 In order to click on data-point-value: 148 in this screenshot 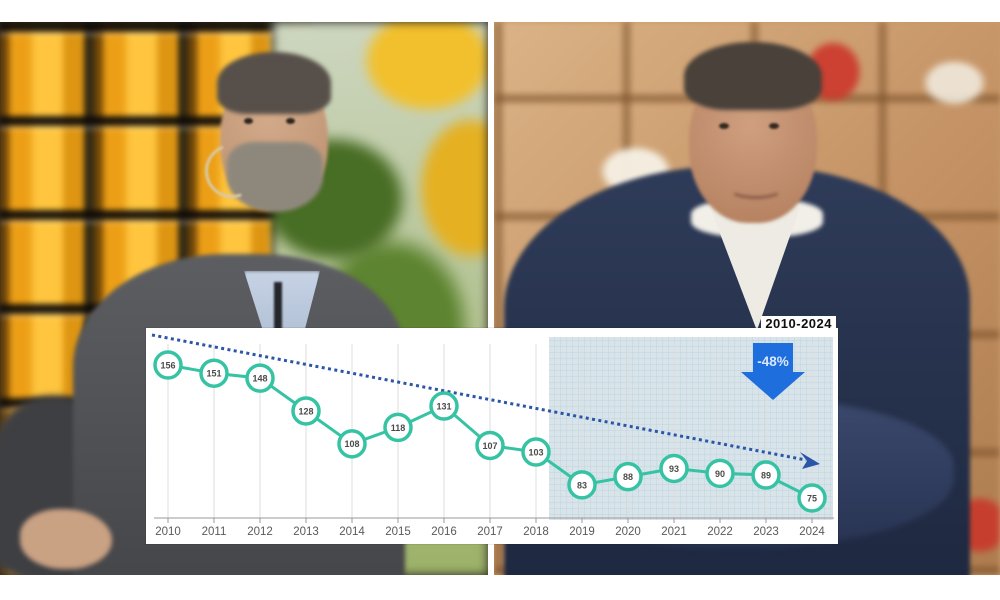, I will do `click(259, 379)`.